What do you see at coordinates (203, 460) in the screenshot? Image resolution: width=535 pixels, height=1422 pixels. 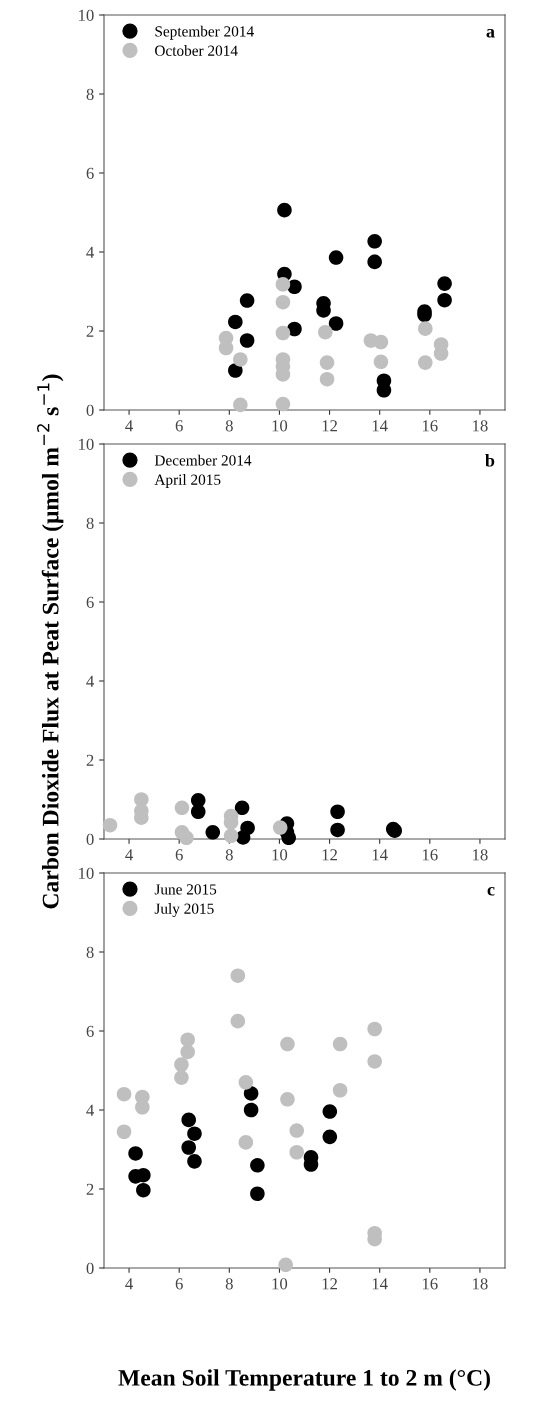 I see `legend-label: December 2014` at bounding box center [203, 460].